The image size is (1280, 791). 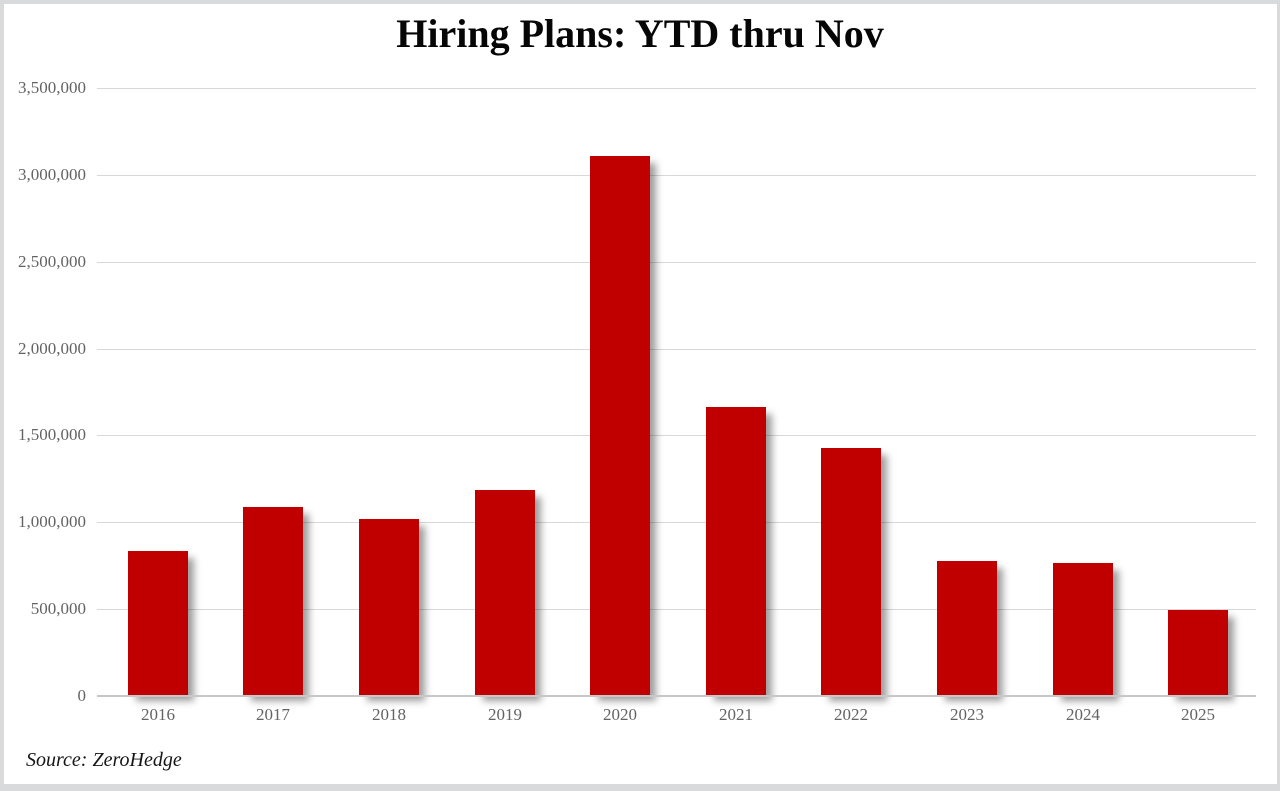 What do you see at coordinates (620, 714) in the screenshot?
I see `x-axis-tick-label: 2020` at bounding box center [620, 714].